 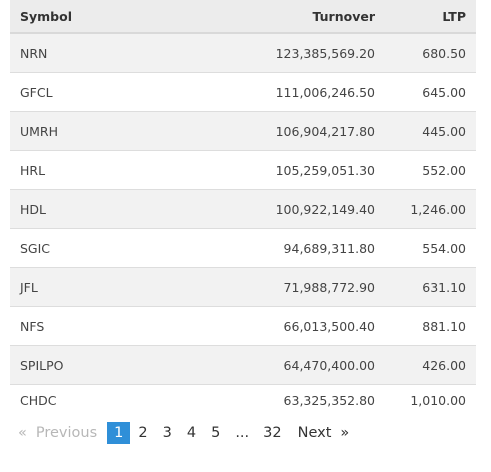 I want to click on next-button: Next », so click(x=324, y=433).